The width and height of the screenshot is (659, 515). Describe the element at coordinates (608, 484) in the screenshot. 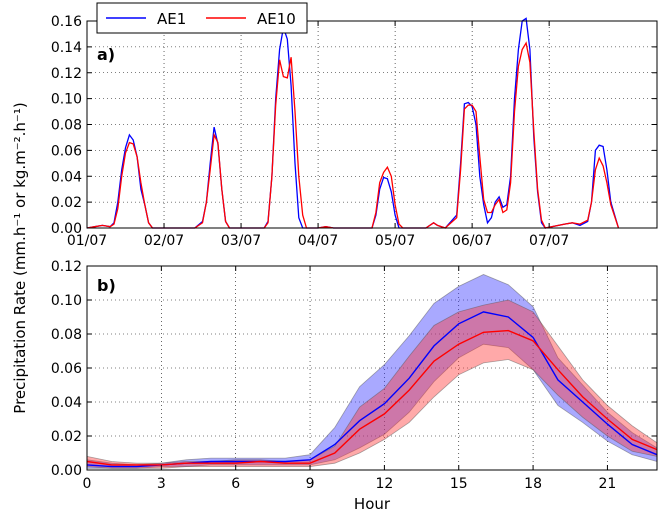

I see `x-tick-label: 21` at that location.